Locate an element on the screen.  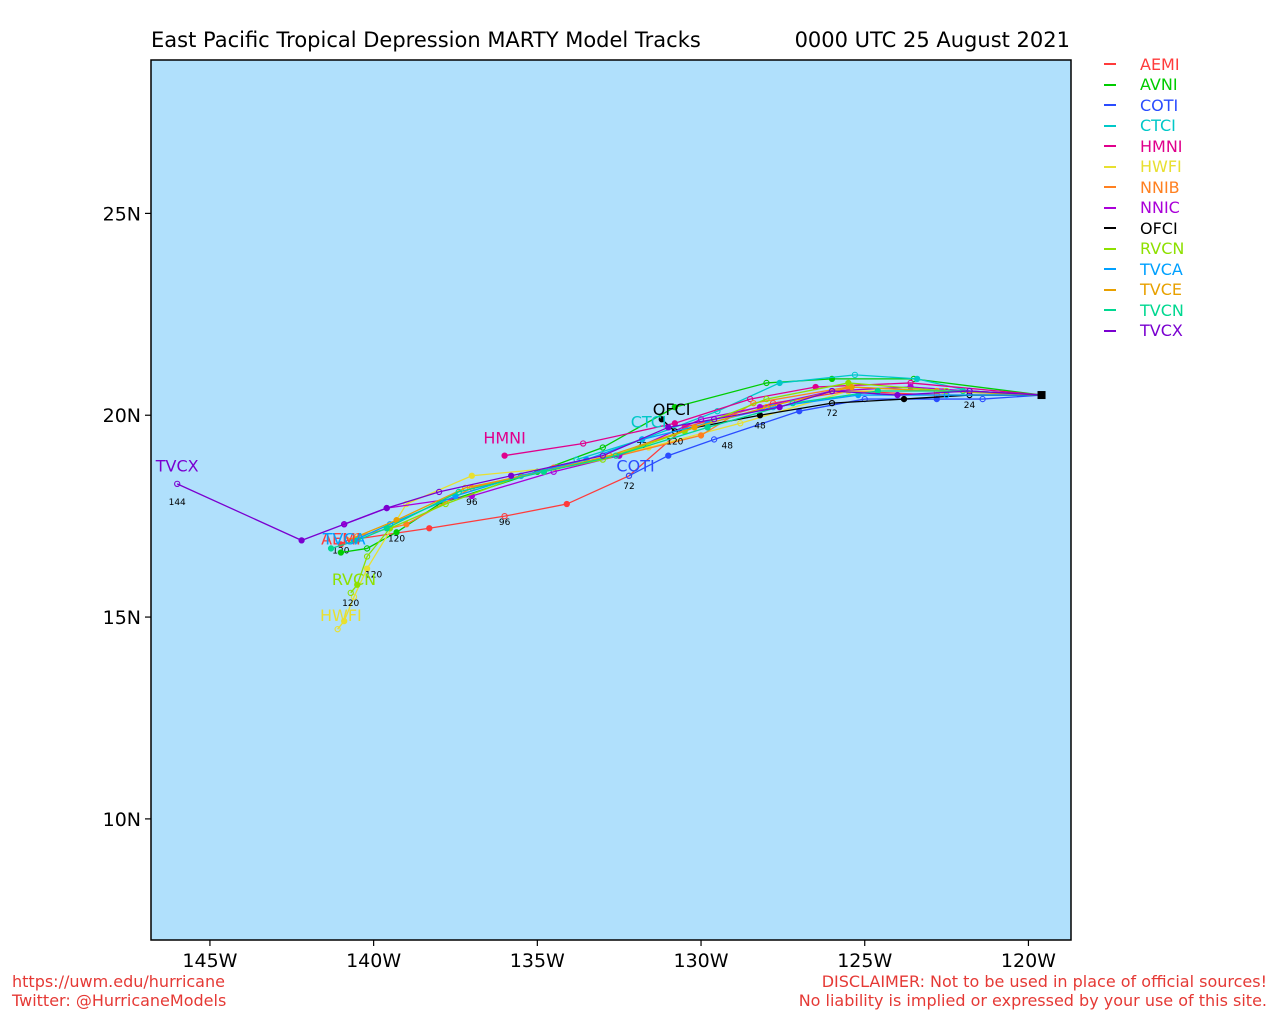
x-tick-label: 145W is located at coordinates (209, 961).